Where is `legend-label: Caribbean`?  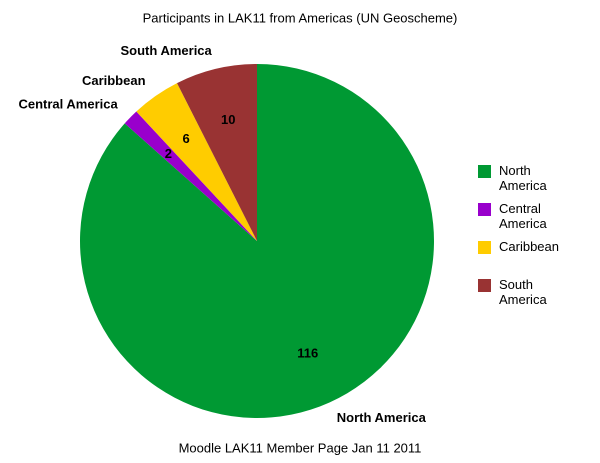
legend-label: Caribbean is located at coordinates (529, 246).